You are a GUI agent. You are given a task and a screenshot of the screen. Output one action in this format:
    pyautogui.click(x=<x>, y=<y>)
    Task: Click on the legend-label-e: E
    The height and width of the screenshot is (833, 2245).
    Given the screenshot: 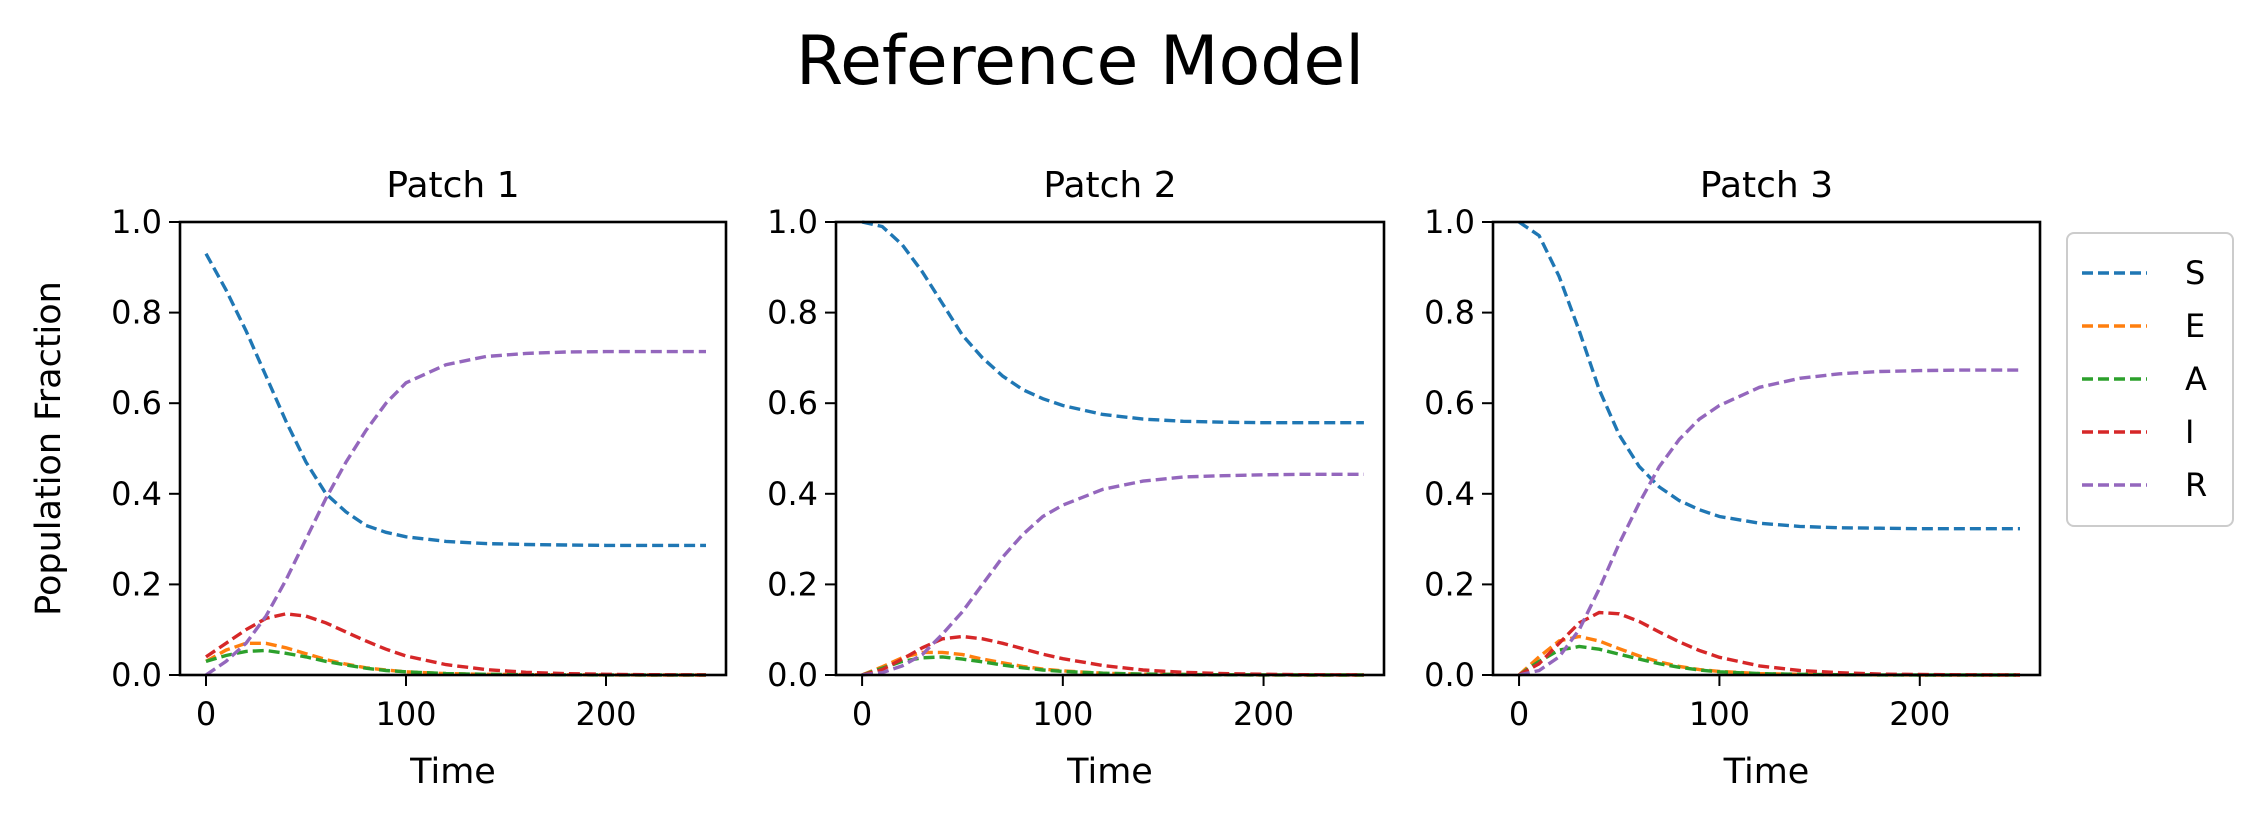 What is the action you would take?
    pyautogui.click(x=2195, y=326)
    